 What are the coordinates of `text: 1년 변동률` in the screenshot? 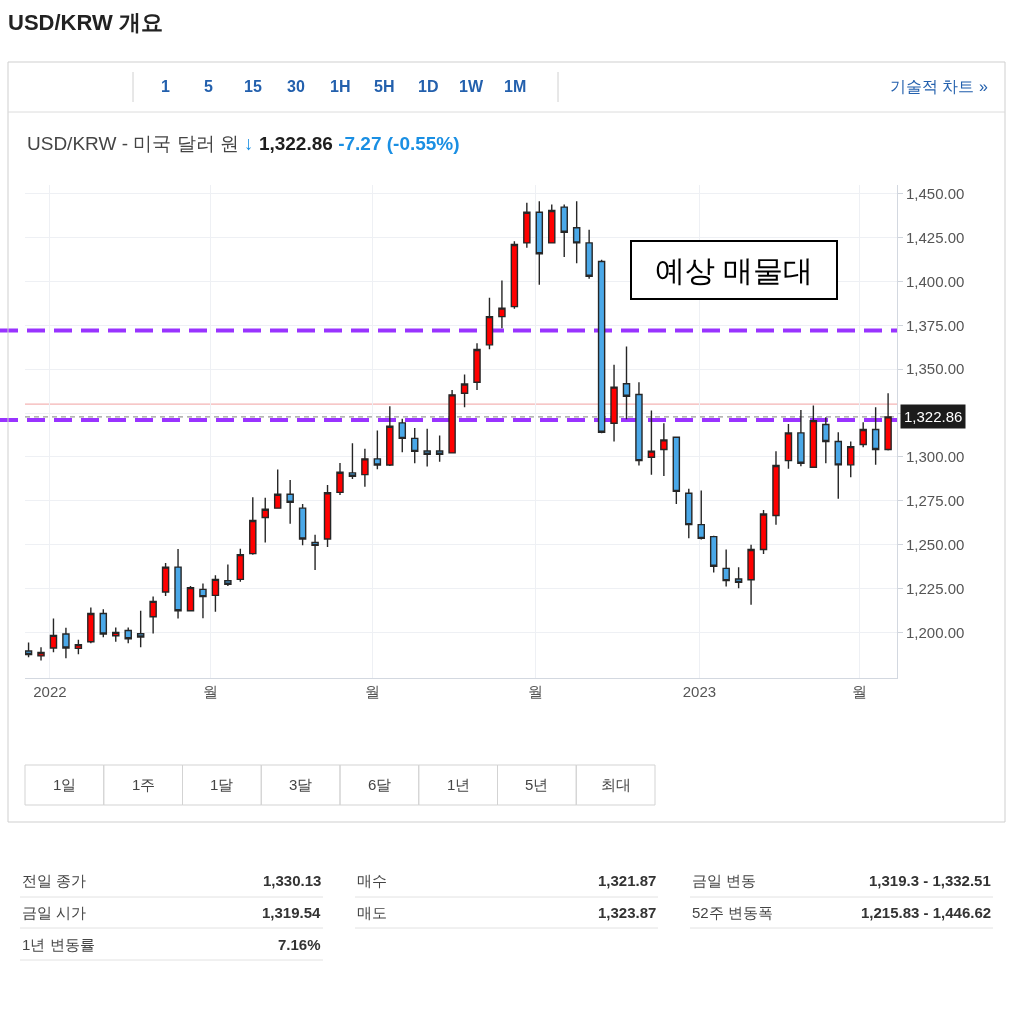 It's located at (58, 944).